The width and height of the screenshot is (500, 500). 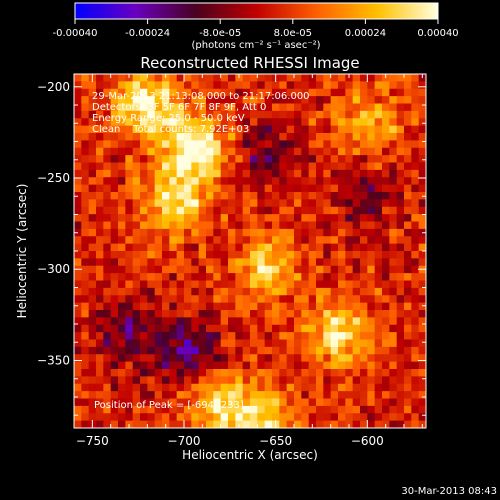 What do you see at coordinates (53, 269) in the screenshot?
I see `y-tick-label: −300` at bounding box center [53, 269].